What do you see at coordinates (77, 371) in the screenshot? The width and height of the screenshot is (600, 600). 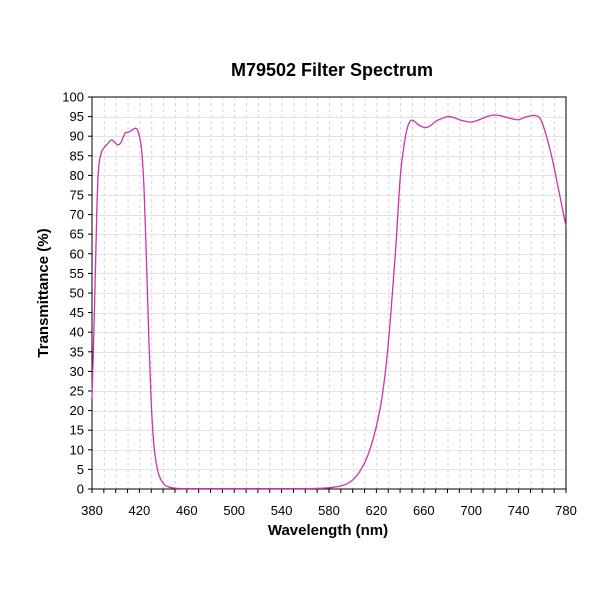 I see `y-tick-label: 30` at bounding box center [77, 371].